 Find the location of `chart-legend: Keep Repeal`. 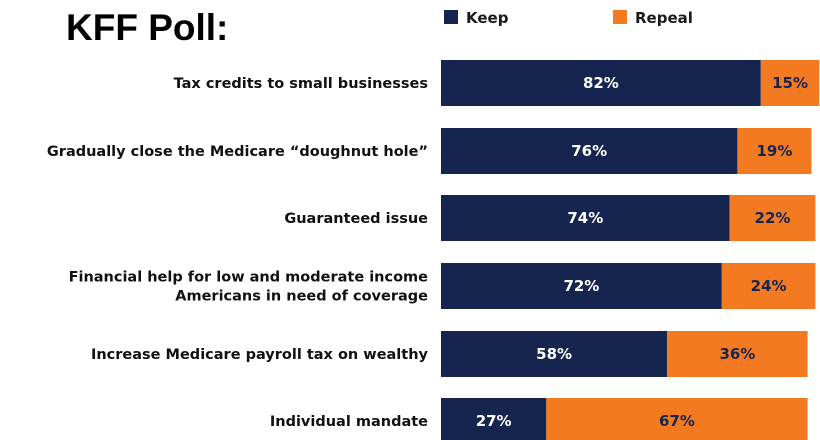

chart-legend: Keep Repeal is located at coordinates (568, 18).